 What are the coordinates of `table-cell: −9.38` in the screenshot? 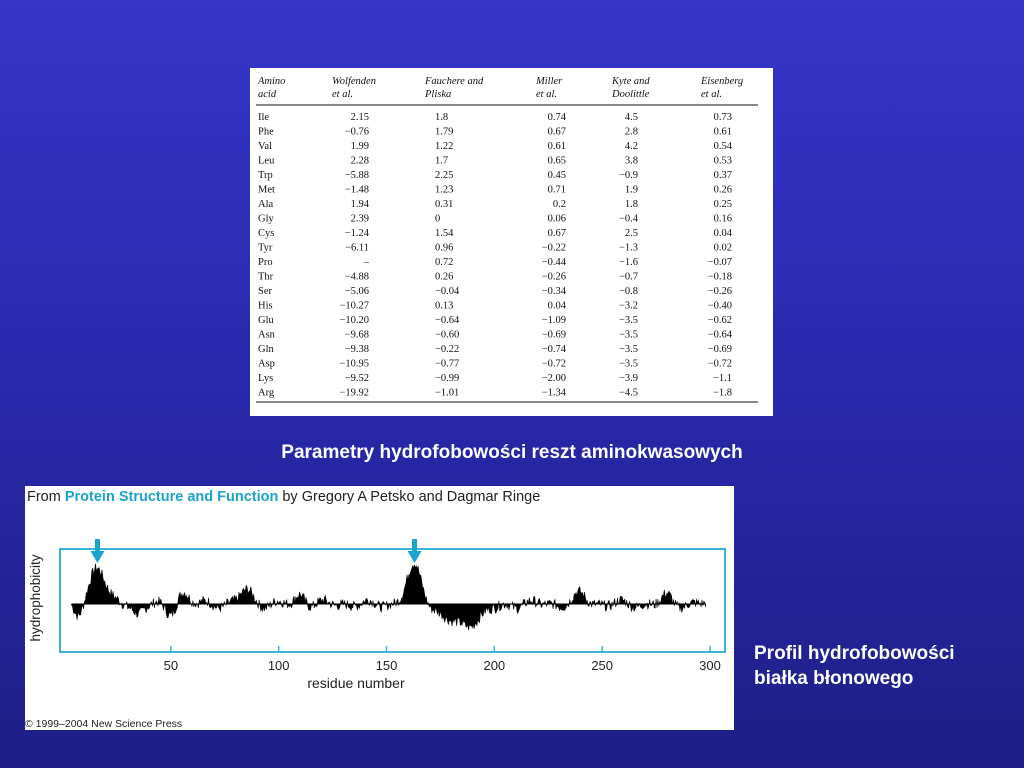 It's located at (357, 349).